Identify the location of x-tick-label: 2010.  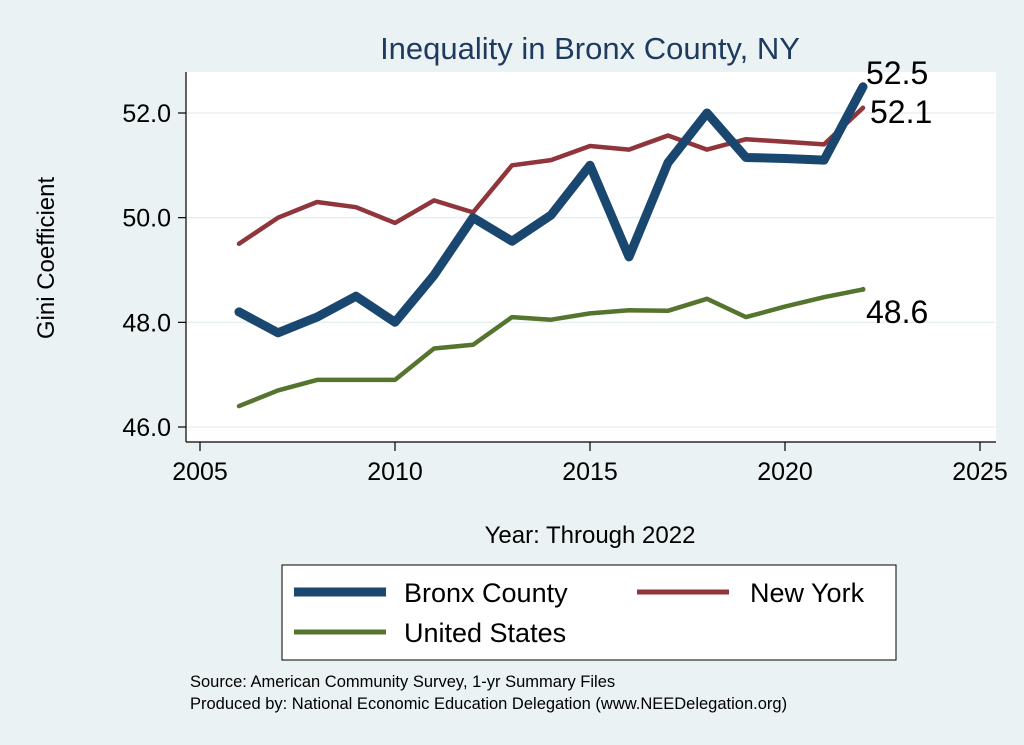
(395, 472).